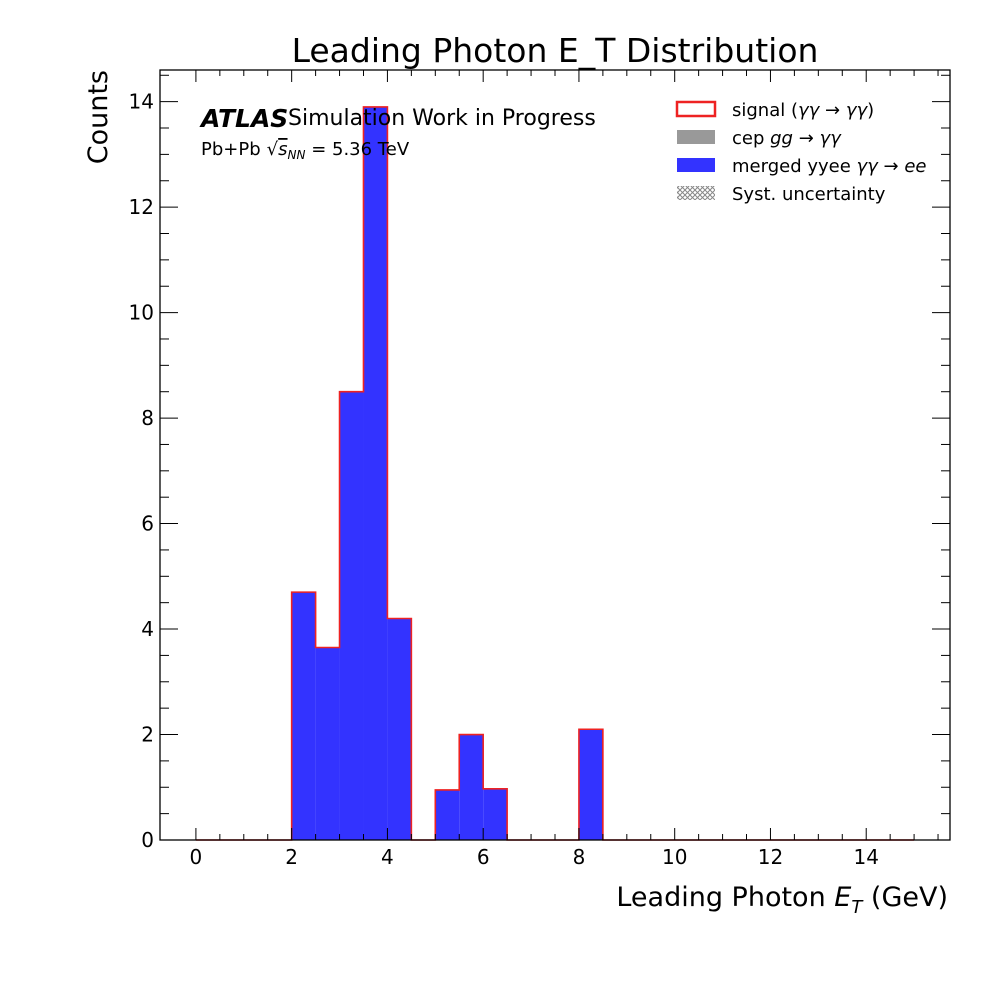 This screenshot has height=1000, width=1000. I want to click on collision-energy: Pb+Pb √sNN = 5.36 TeV, so click(305, 150).